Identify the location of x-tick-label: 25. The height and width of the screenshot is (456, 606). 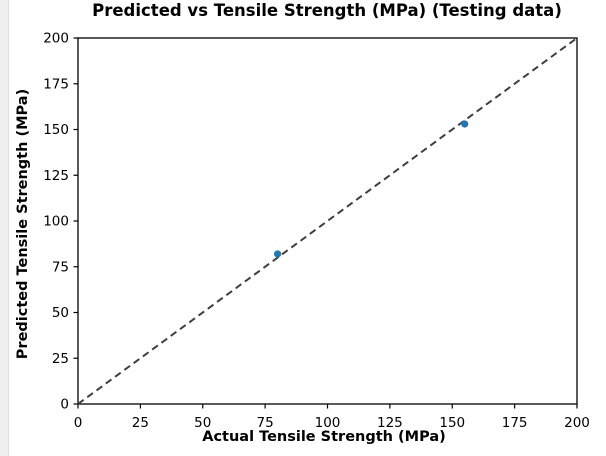
(140, 423).